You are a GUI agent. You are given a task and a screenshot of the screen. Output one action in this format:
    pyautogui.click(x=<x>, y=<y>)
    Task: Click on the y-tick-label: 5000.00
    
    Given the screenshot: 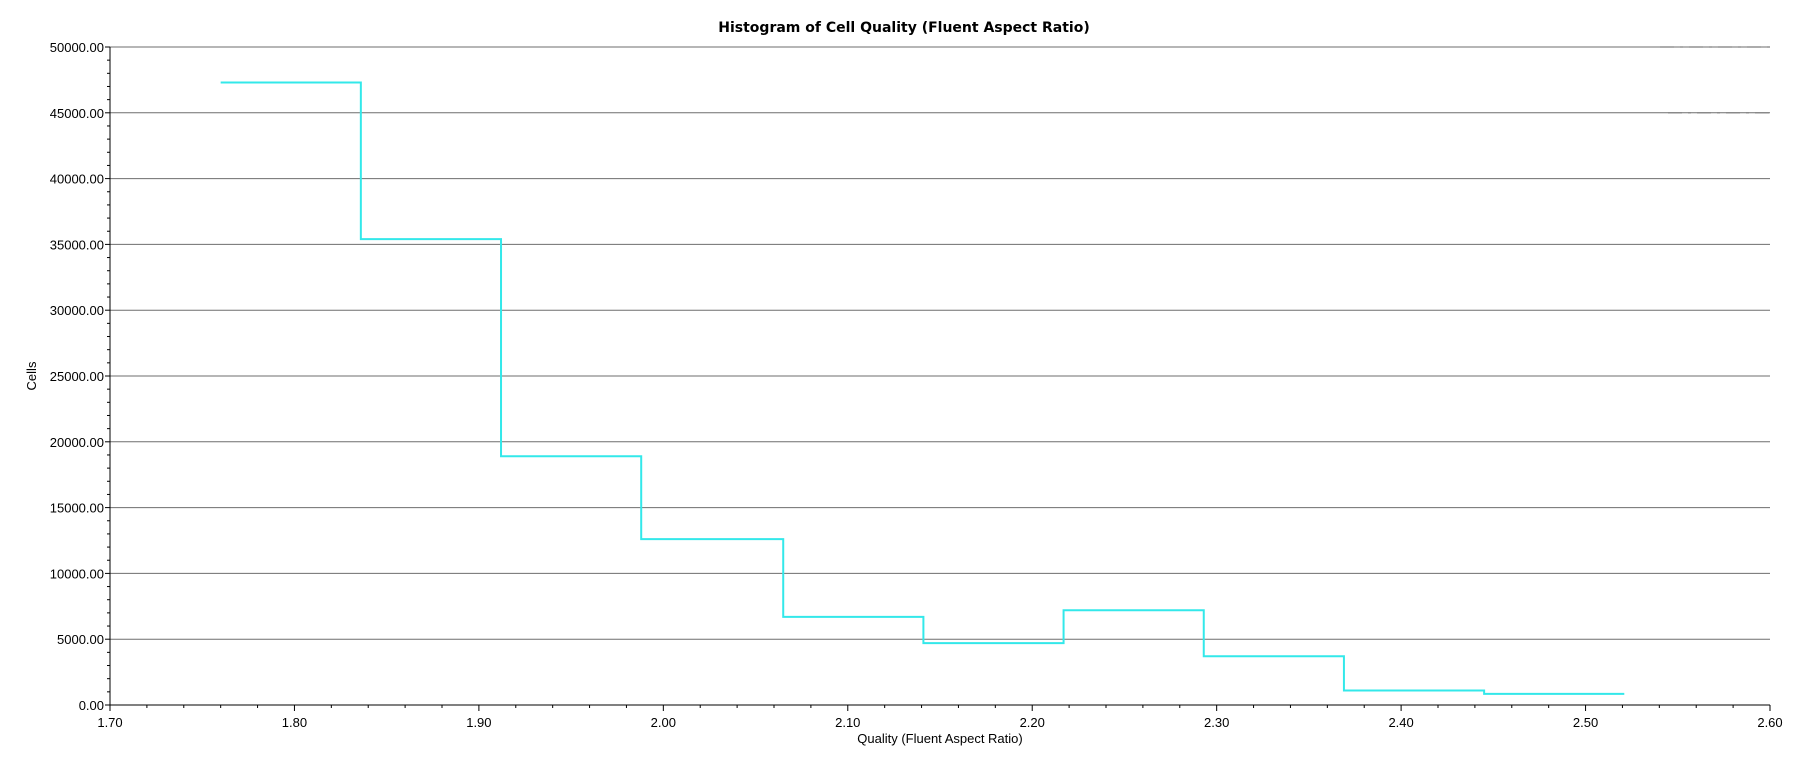 What is the action you would take?
    pyautogui.click(x=80, y=639)
    